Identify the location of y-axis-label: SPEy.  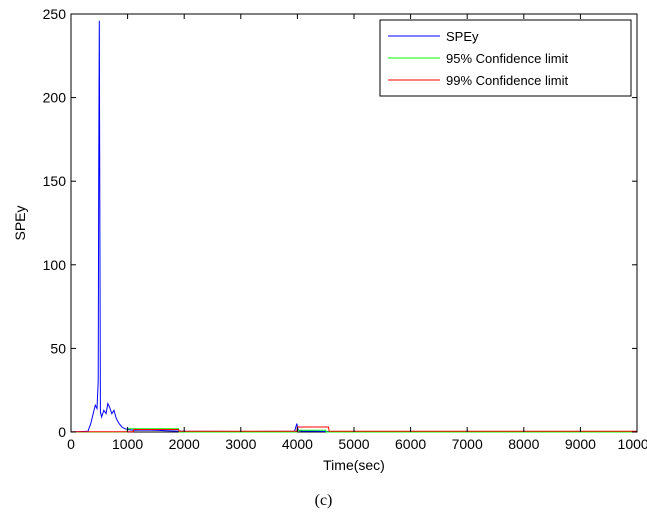
(20, 222).